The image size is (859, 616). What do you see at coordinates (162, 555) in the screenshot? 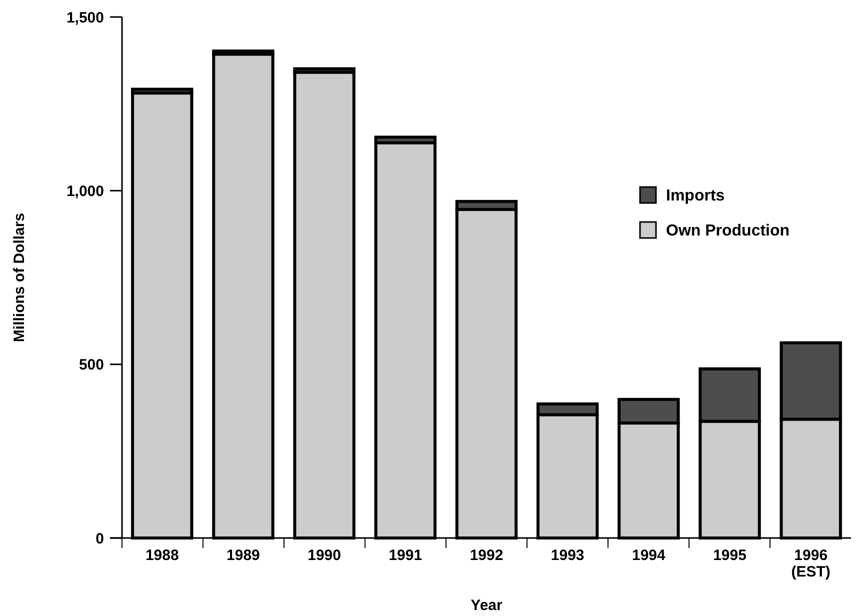
I see `x-tick-label: 1988` at bounding box center [162, 555].